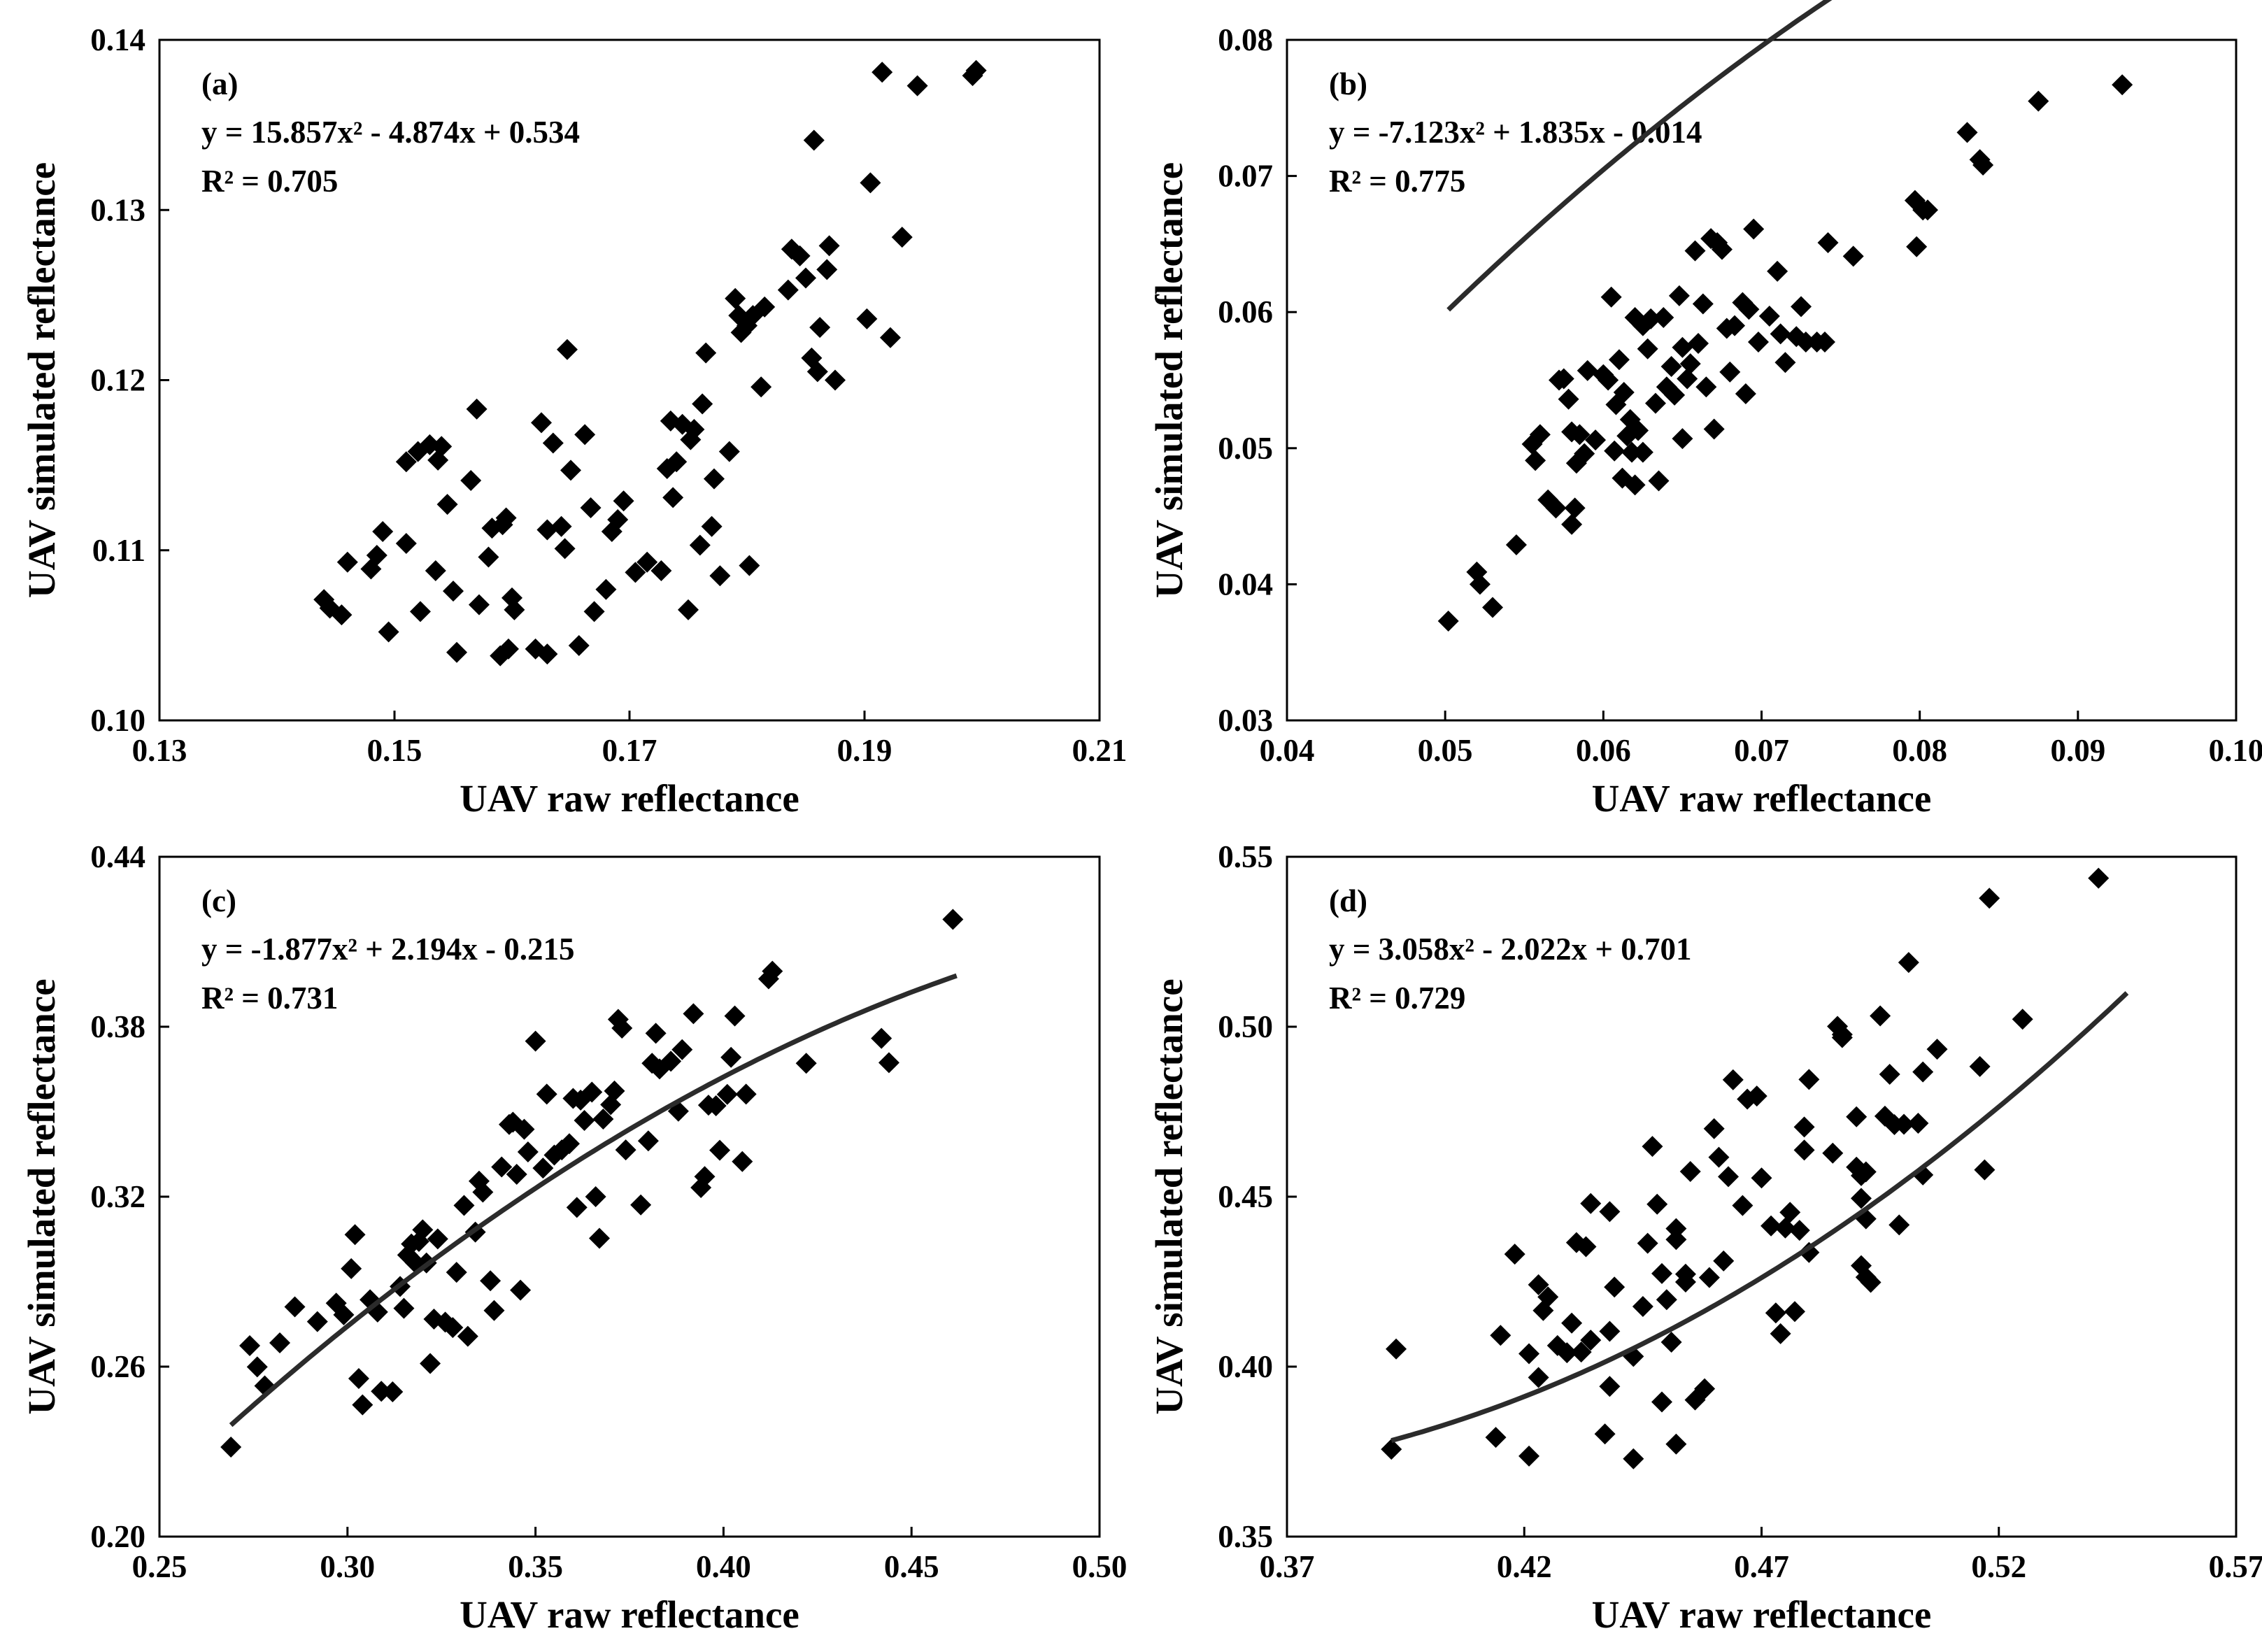  Describe the element at coordinates (117, 1366) in the screenshot. I see `y-tick-label: 0.26` at that location.